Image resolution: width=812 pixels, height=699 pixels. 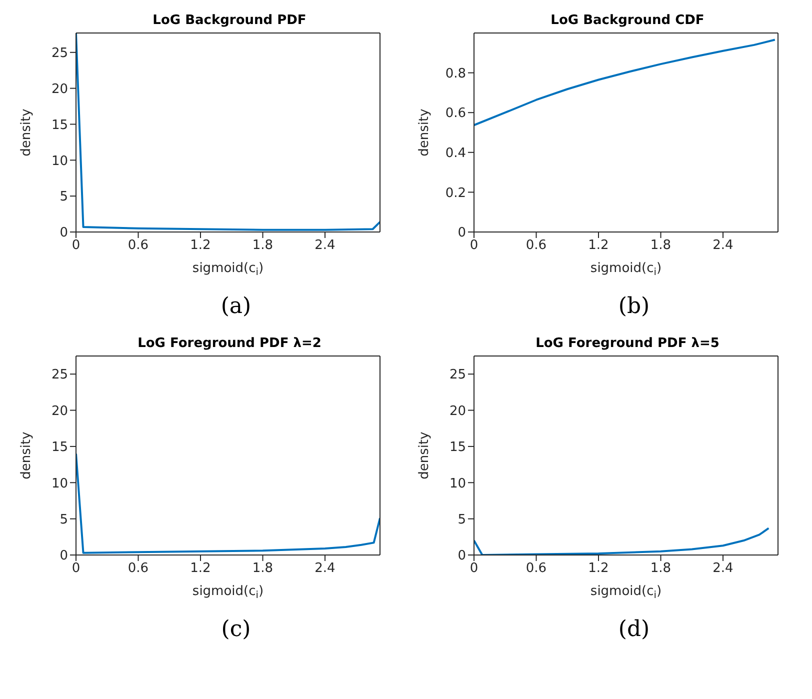 What do you see at coordinates (455, 193) in the screenshot?
I see `y-tick-label: 0.2` at bounding box center [455, 193].